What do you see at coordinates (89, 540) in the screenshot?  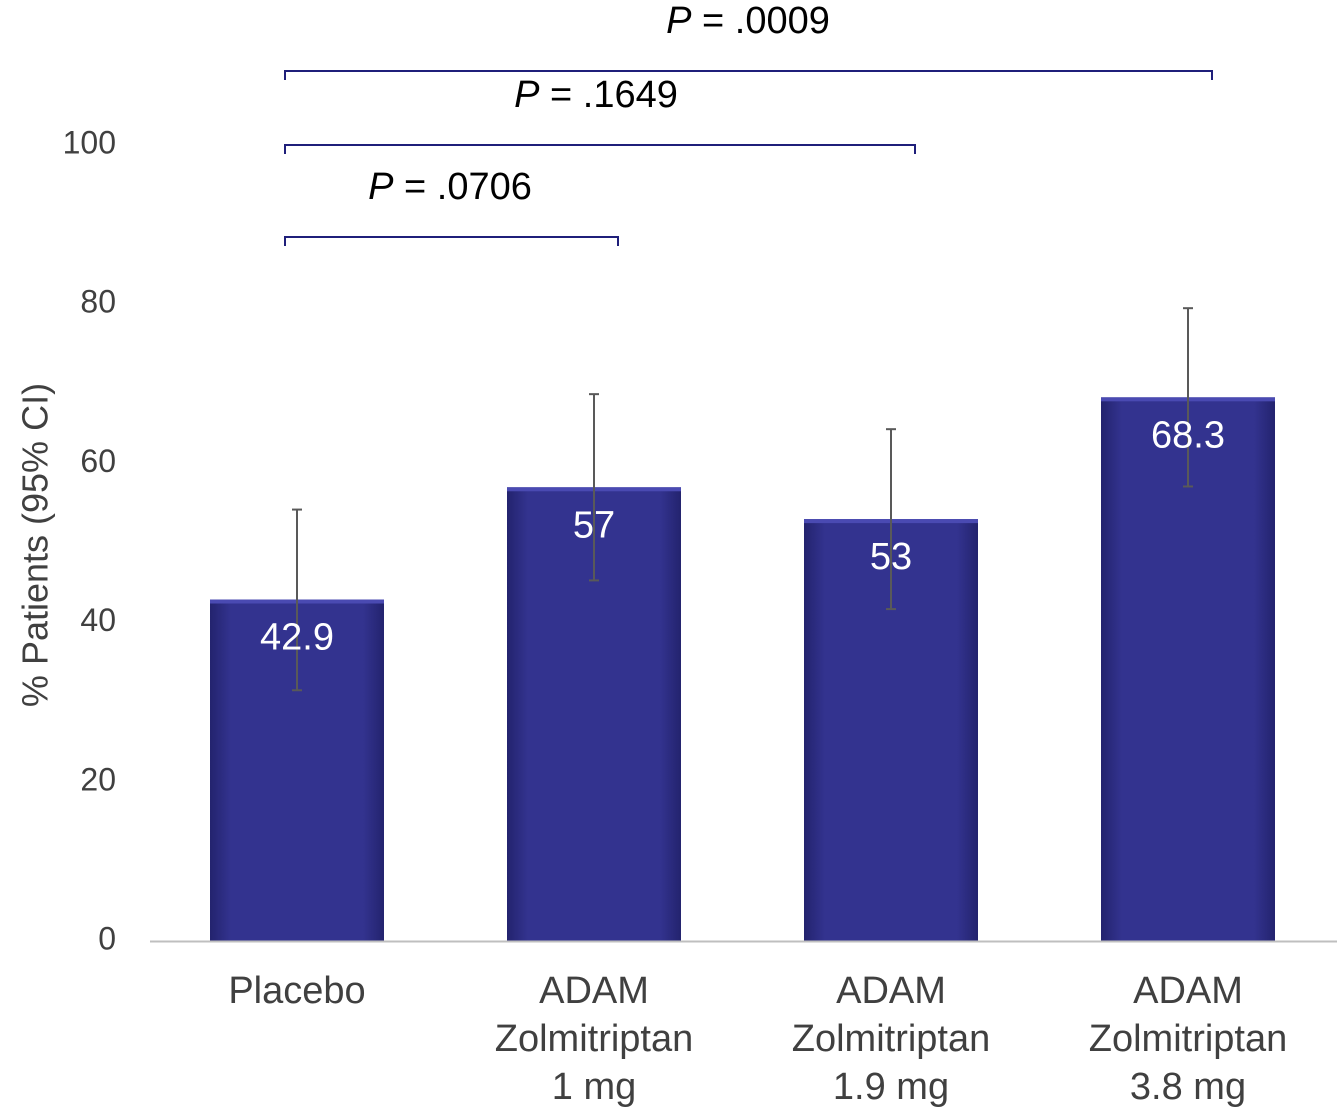 I see `y-axis-ticks: 0 20 40 60 80 100` at bounding box center [89, 540].